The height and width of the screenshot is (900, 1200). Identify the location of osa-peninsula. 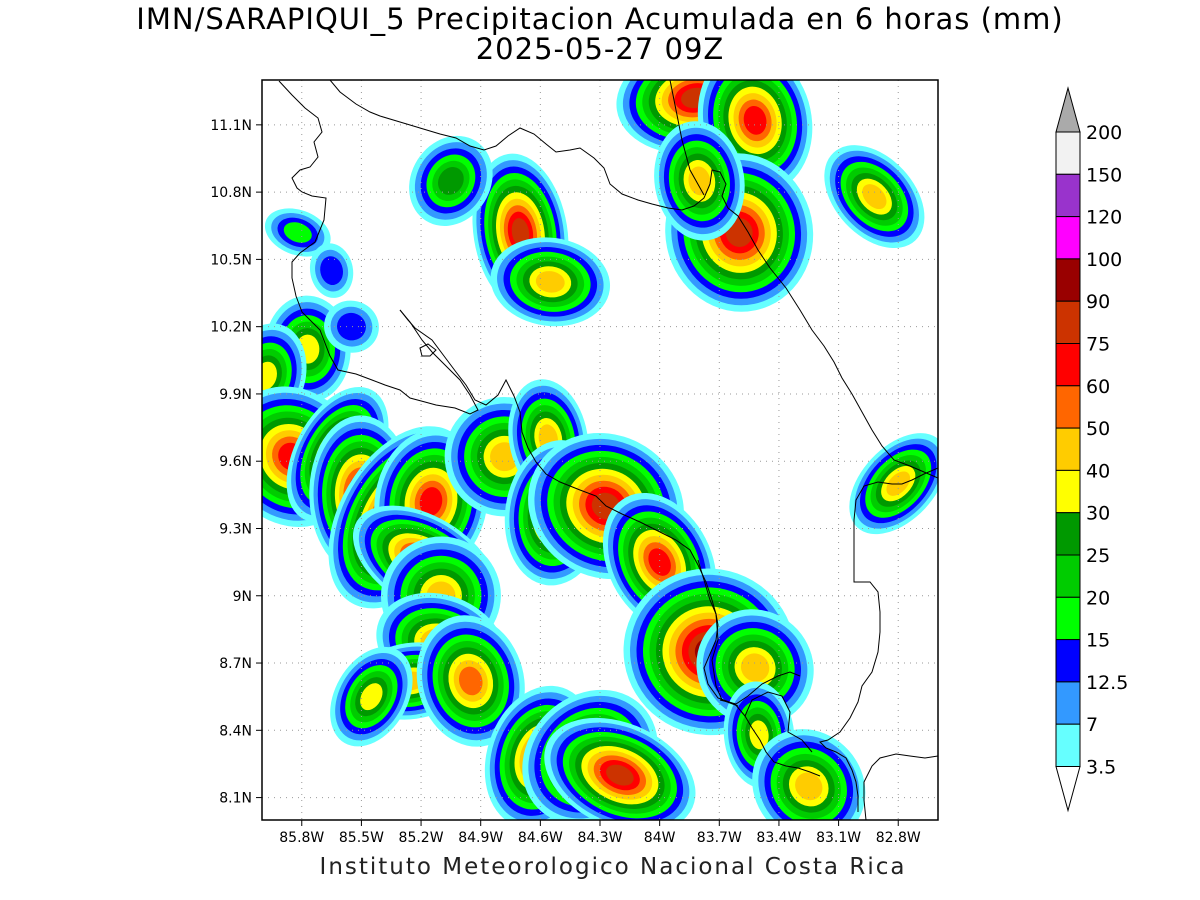
(782, 746).